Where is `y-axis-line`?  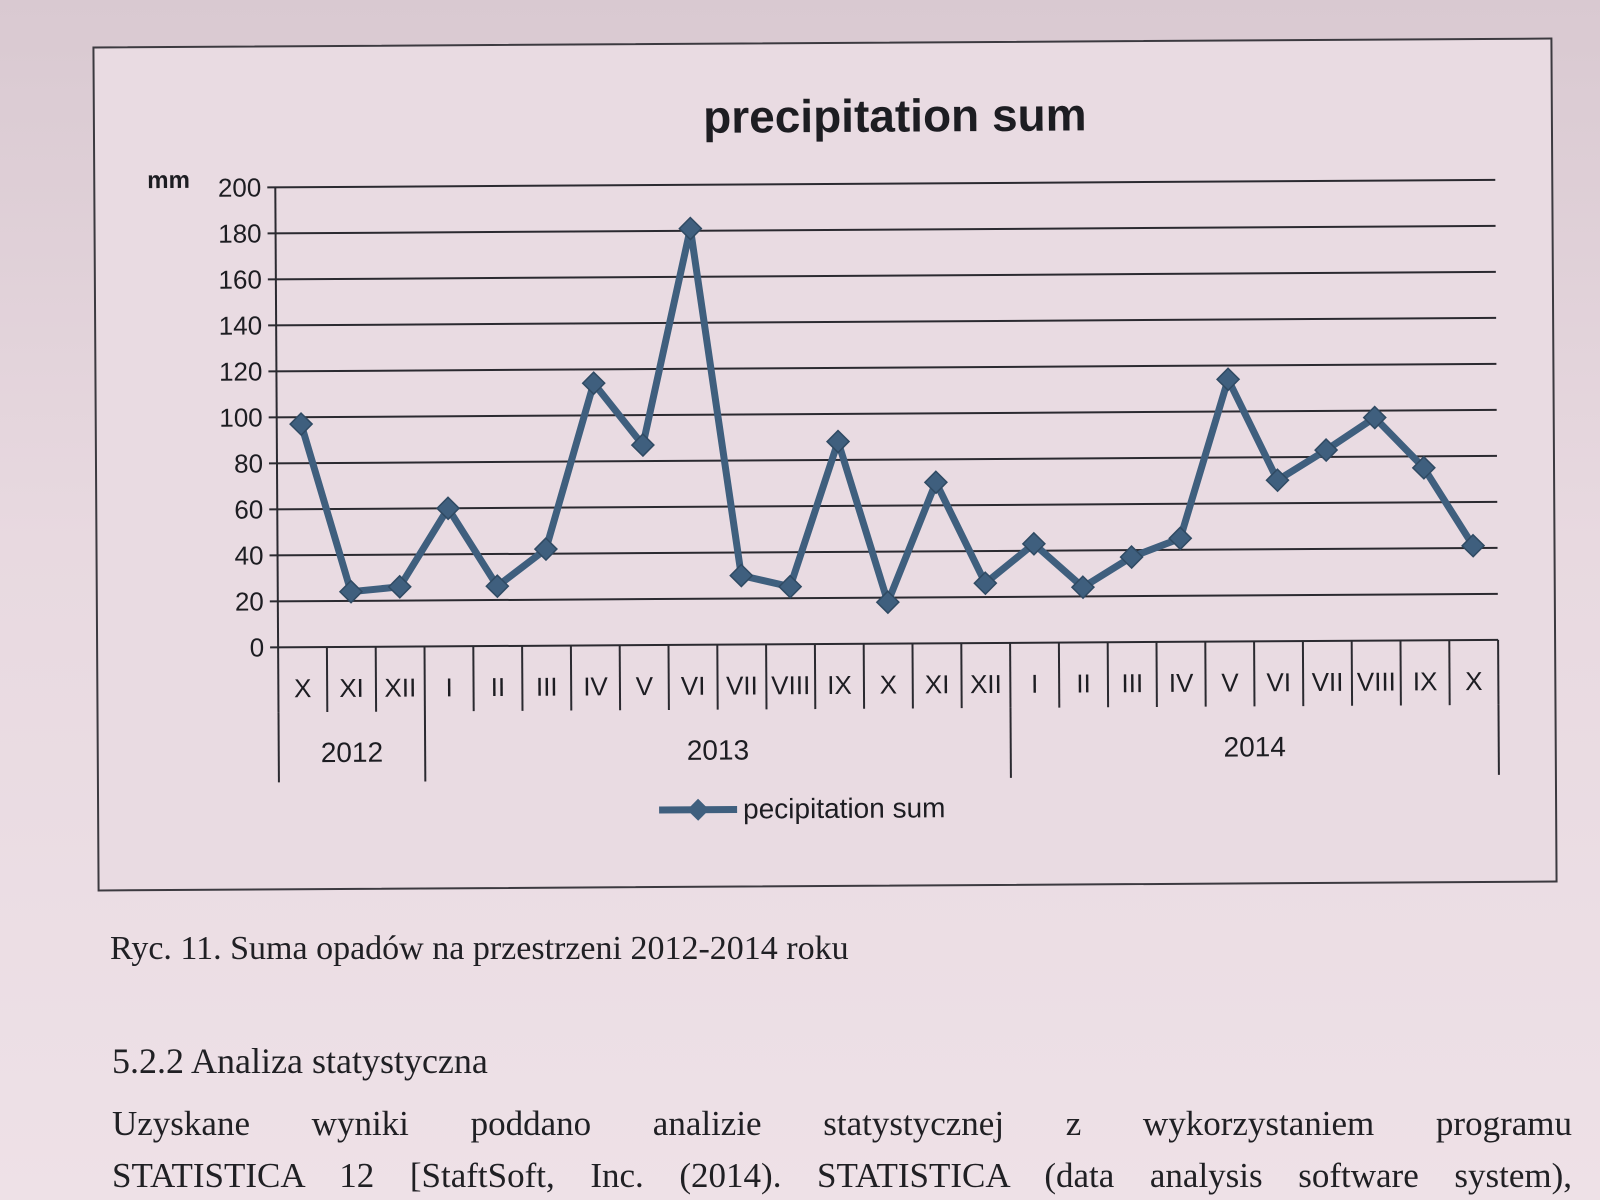 y-axis-line is located at coordinates (277, 417).